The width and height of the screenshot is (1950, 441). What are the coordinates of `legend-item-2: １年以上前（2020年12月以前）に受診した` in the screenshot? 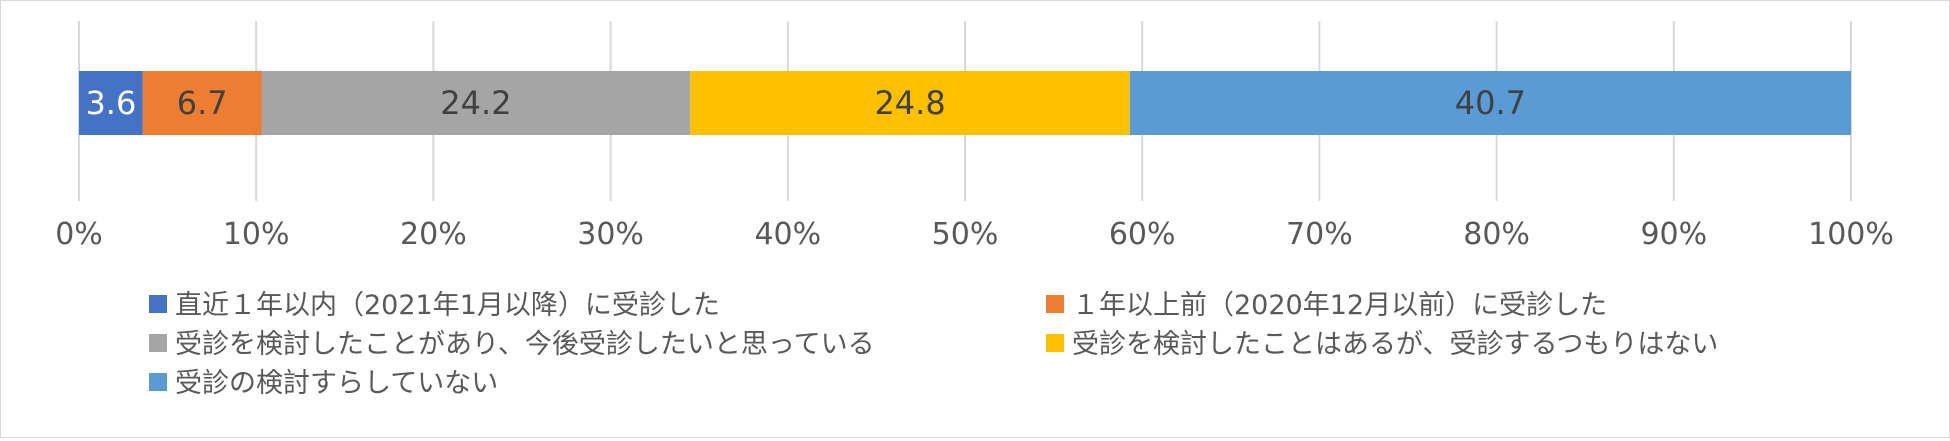 It's located at (1326, 305).